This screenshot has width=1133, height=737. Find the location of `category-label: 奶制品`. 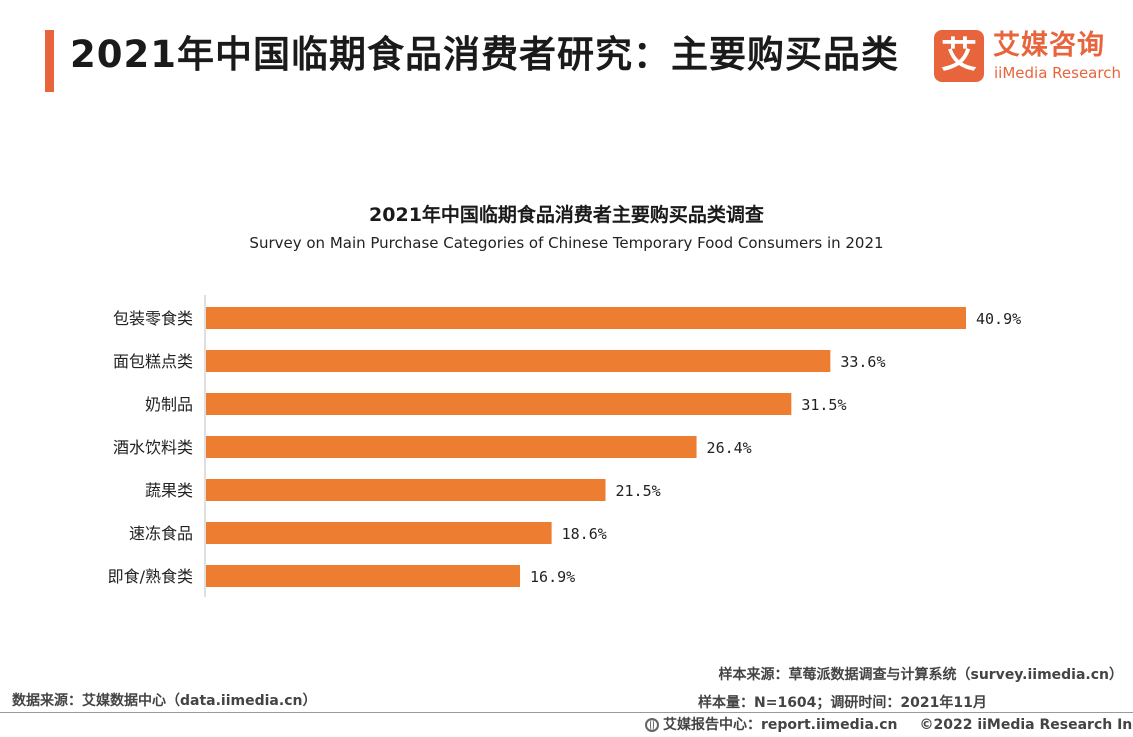

category-label: 奶制品 is located at coordinates (169, 404).